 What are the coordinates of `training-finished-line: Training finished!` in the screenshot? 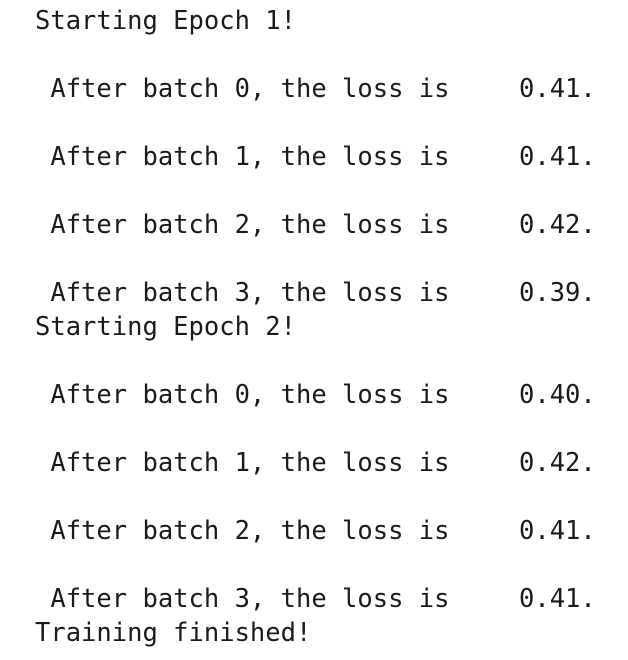 It's located at (173, 633).